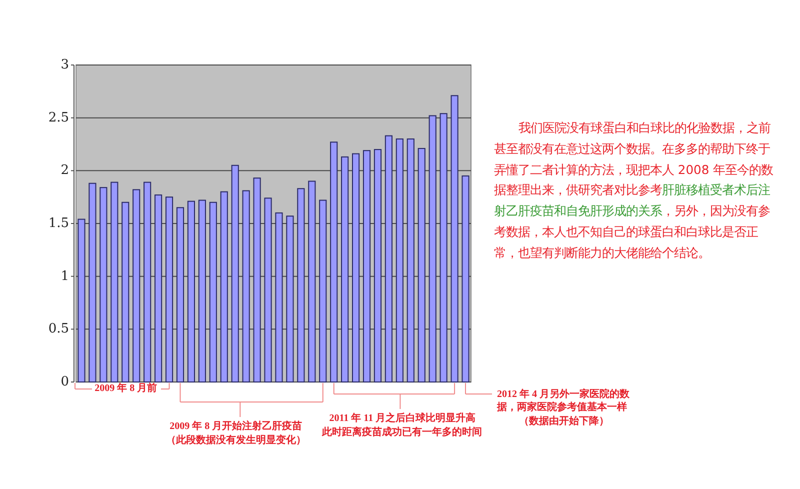 Image resolution: width=800 pixels, height=489 pixels. I want to click on text: 2009 年 8 月前, so click(126, 388).